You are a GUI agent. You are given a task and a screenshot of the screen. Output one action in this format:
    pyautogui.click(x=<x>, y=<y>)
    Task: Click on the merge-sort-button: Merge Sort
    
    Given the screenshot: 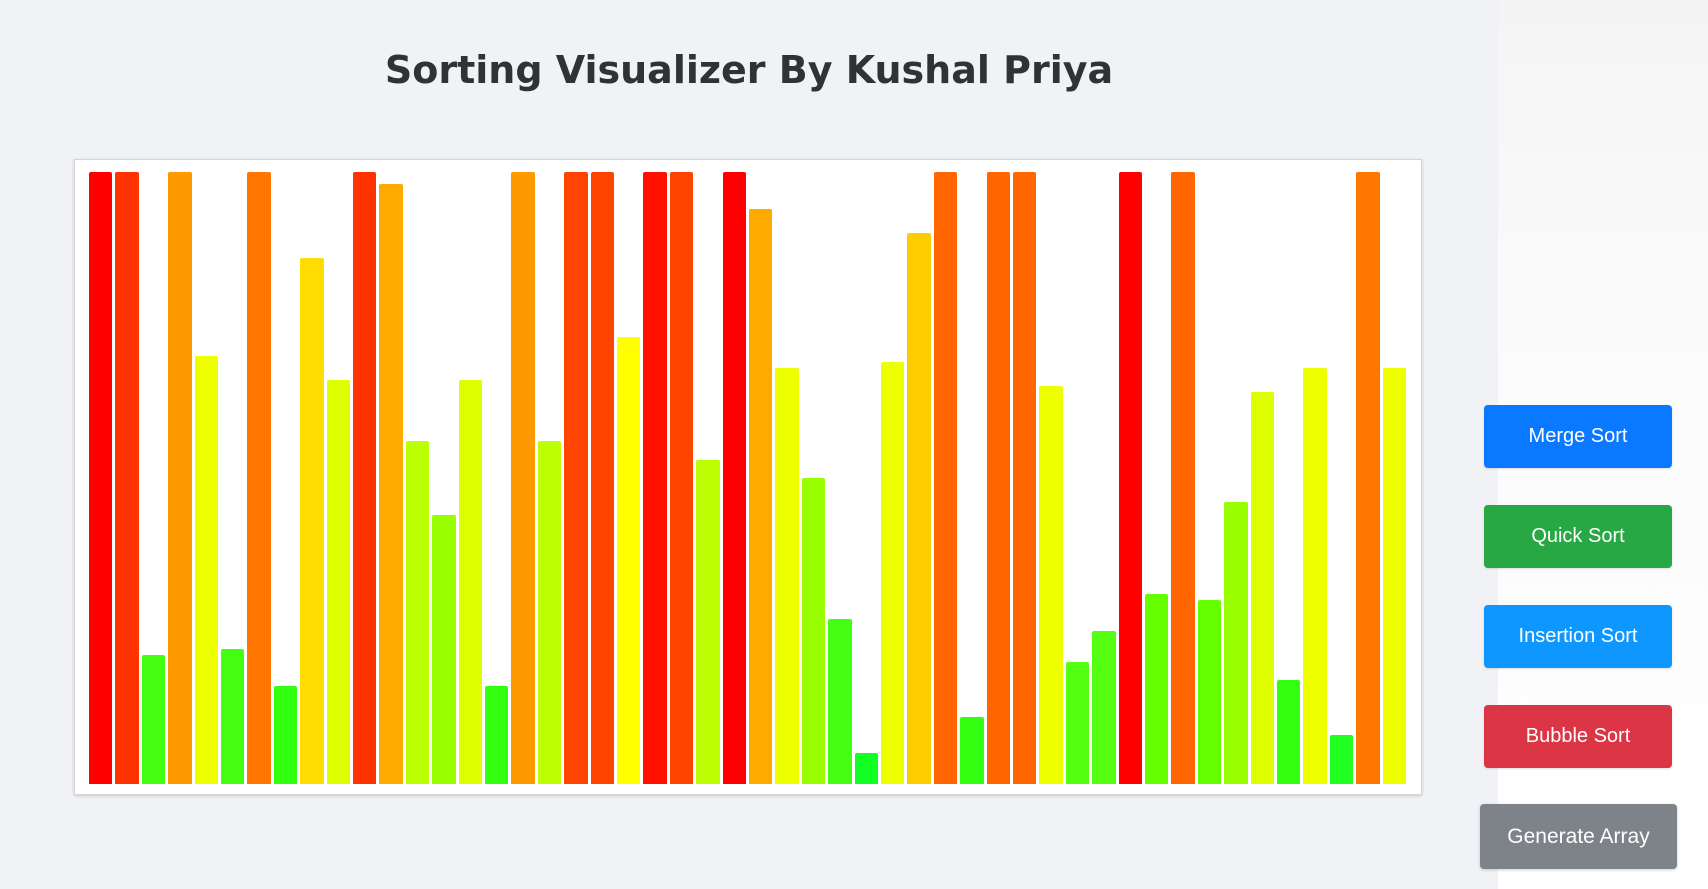 What is the action you would take?
    pyautogui.click(x=1578, y=436)
    